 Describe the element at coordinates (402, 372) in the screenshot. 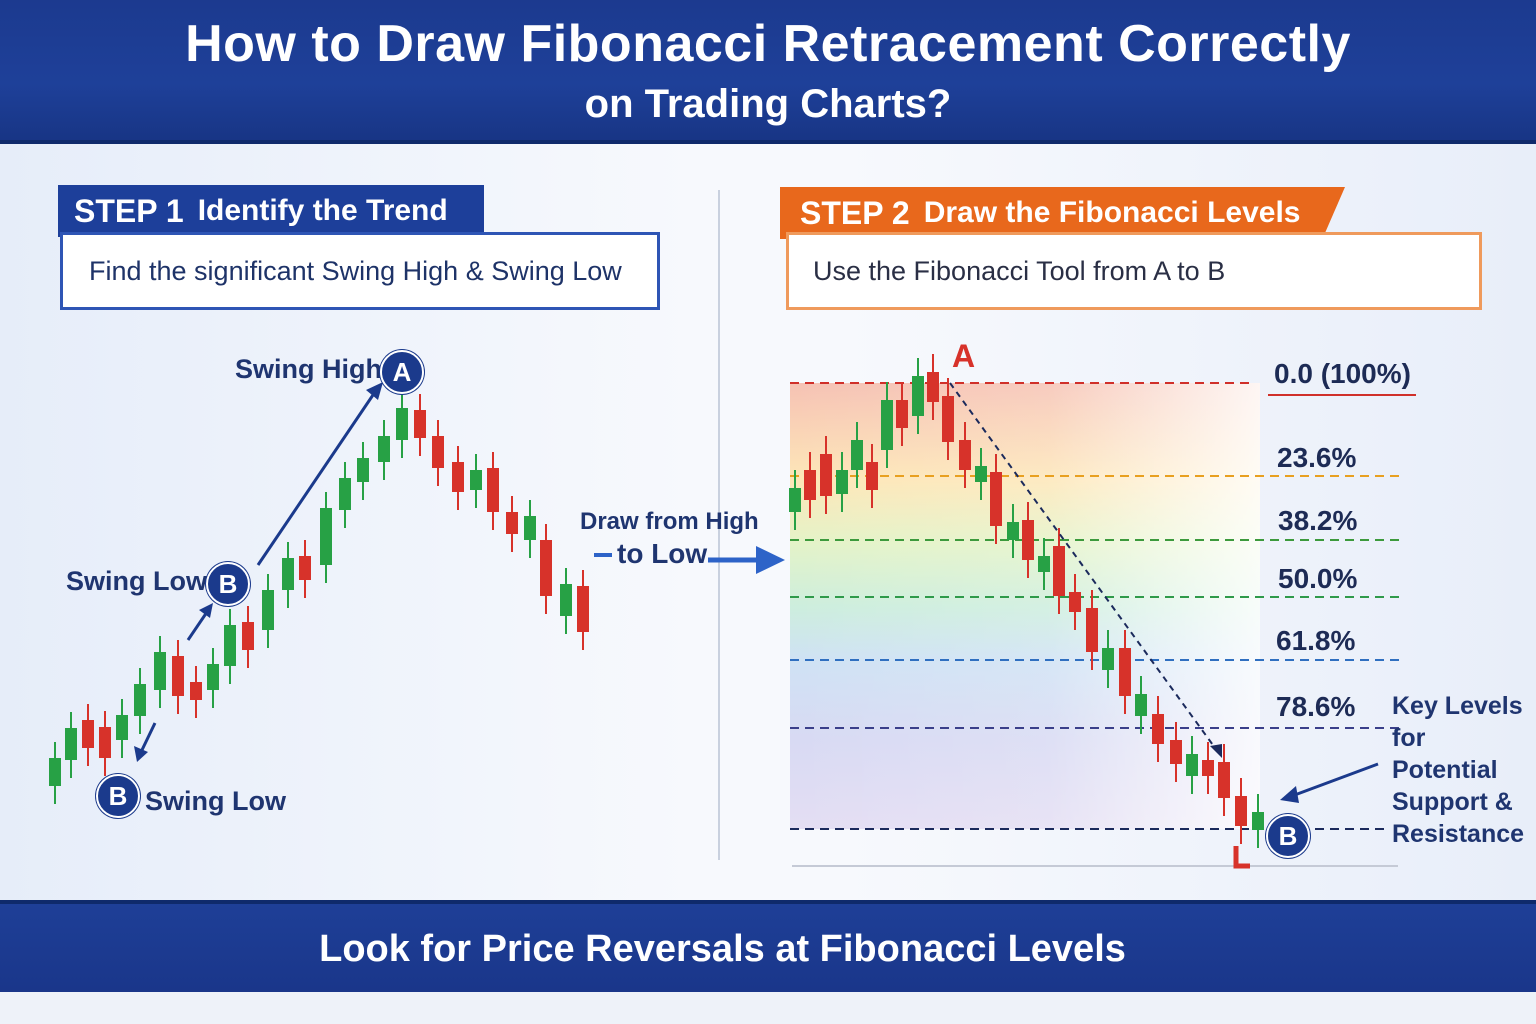

I see `point-a-badge: A` at that location.